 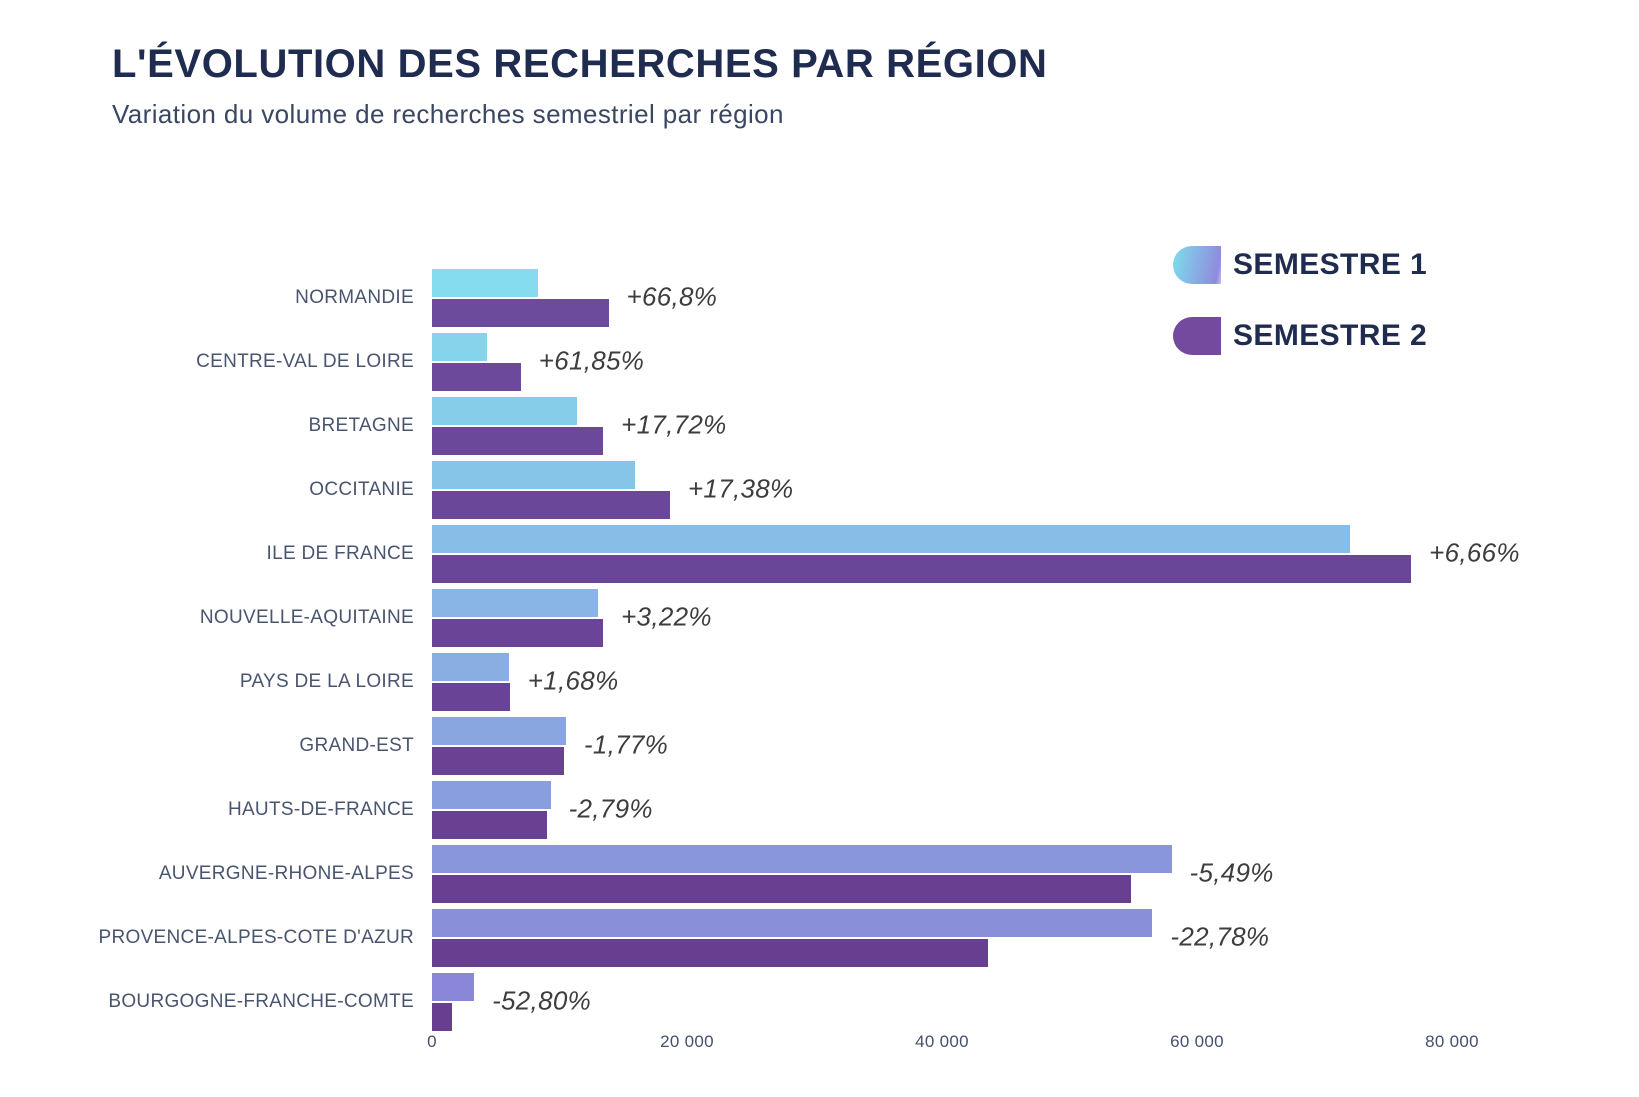 What do you see at coordinates (573, 680) in the screenshot?
I see `variation-label: +1,68%` at bounding box center [573, 680].